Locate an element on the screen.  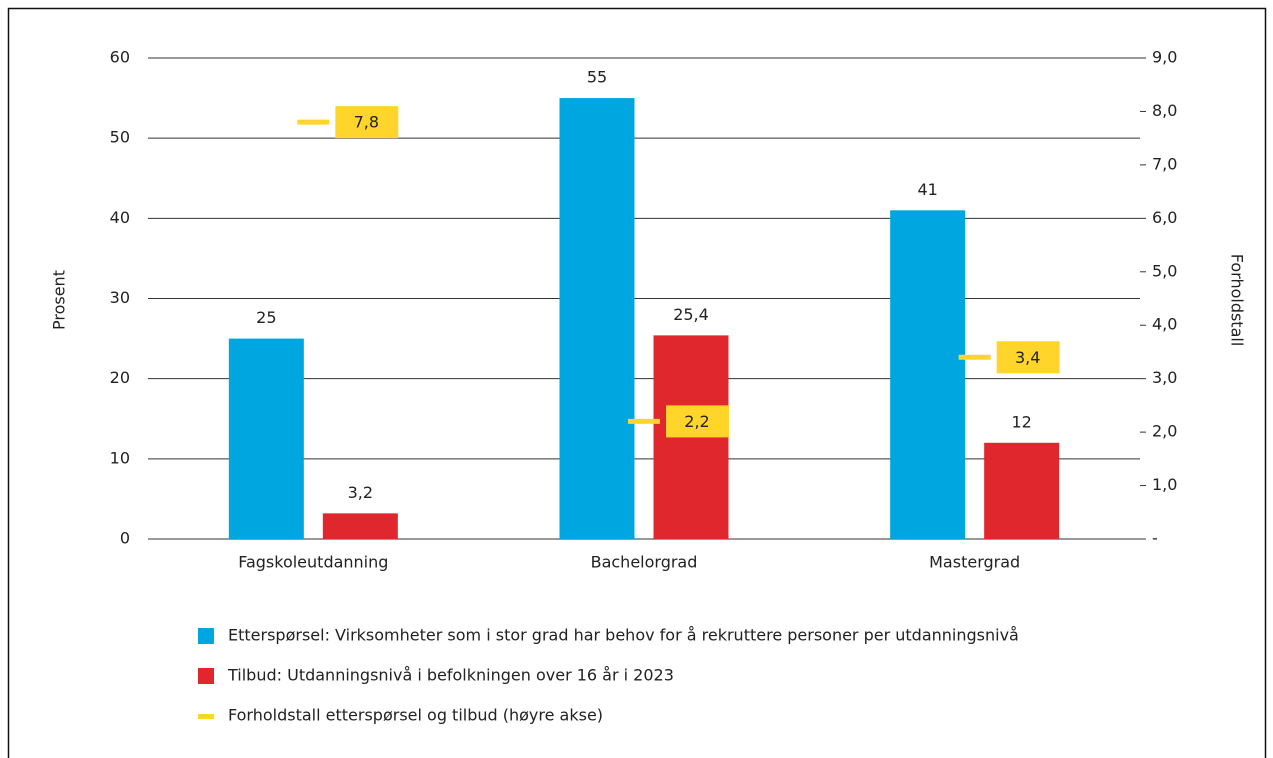
x-tick-label: Fagskoleutdanning is located at coordinates (313, 562).